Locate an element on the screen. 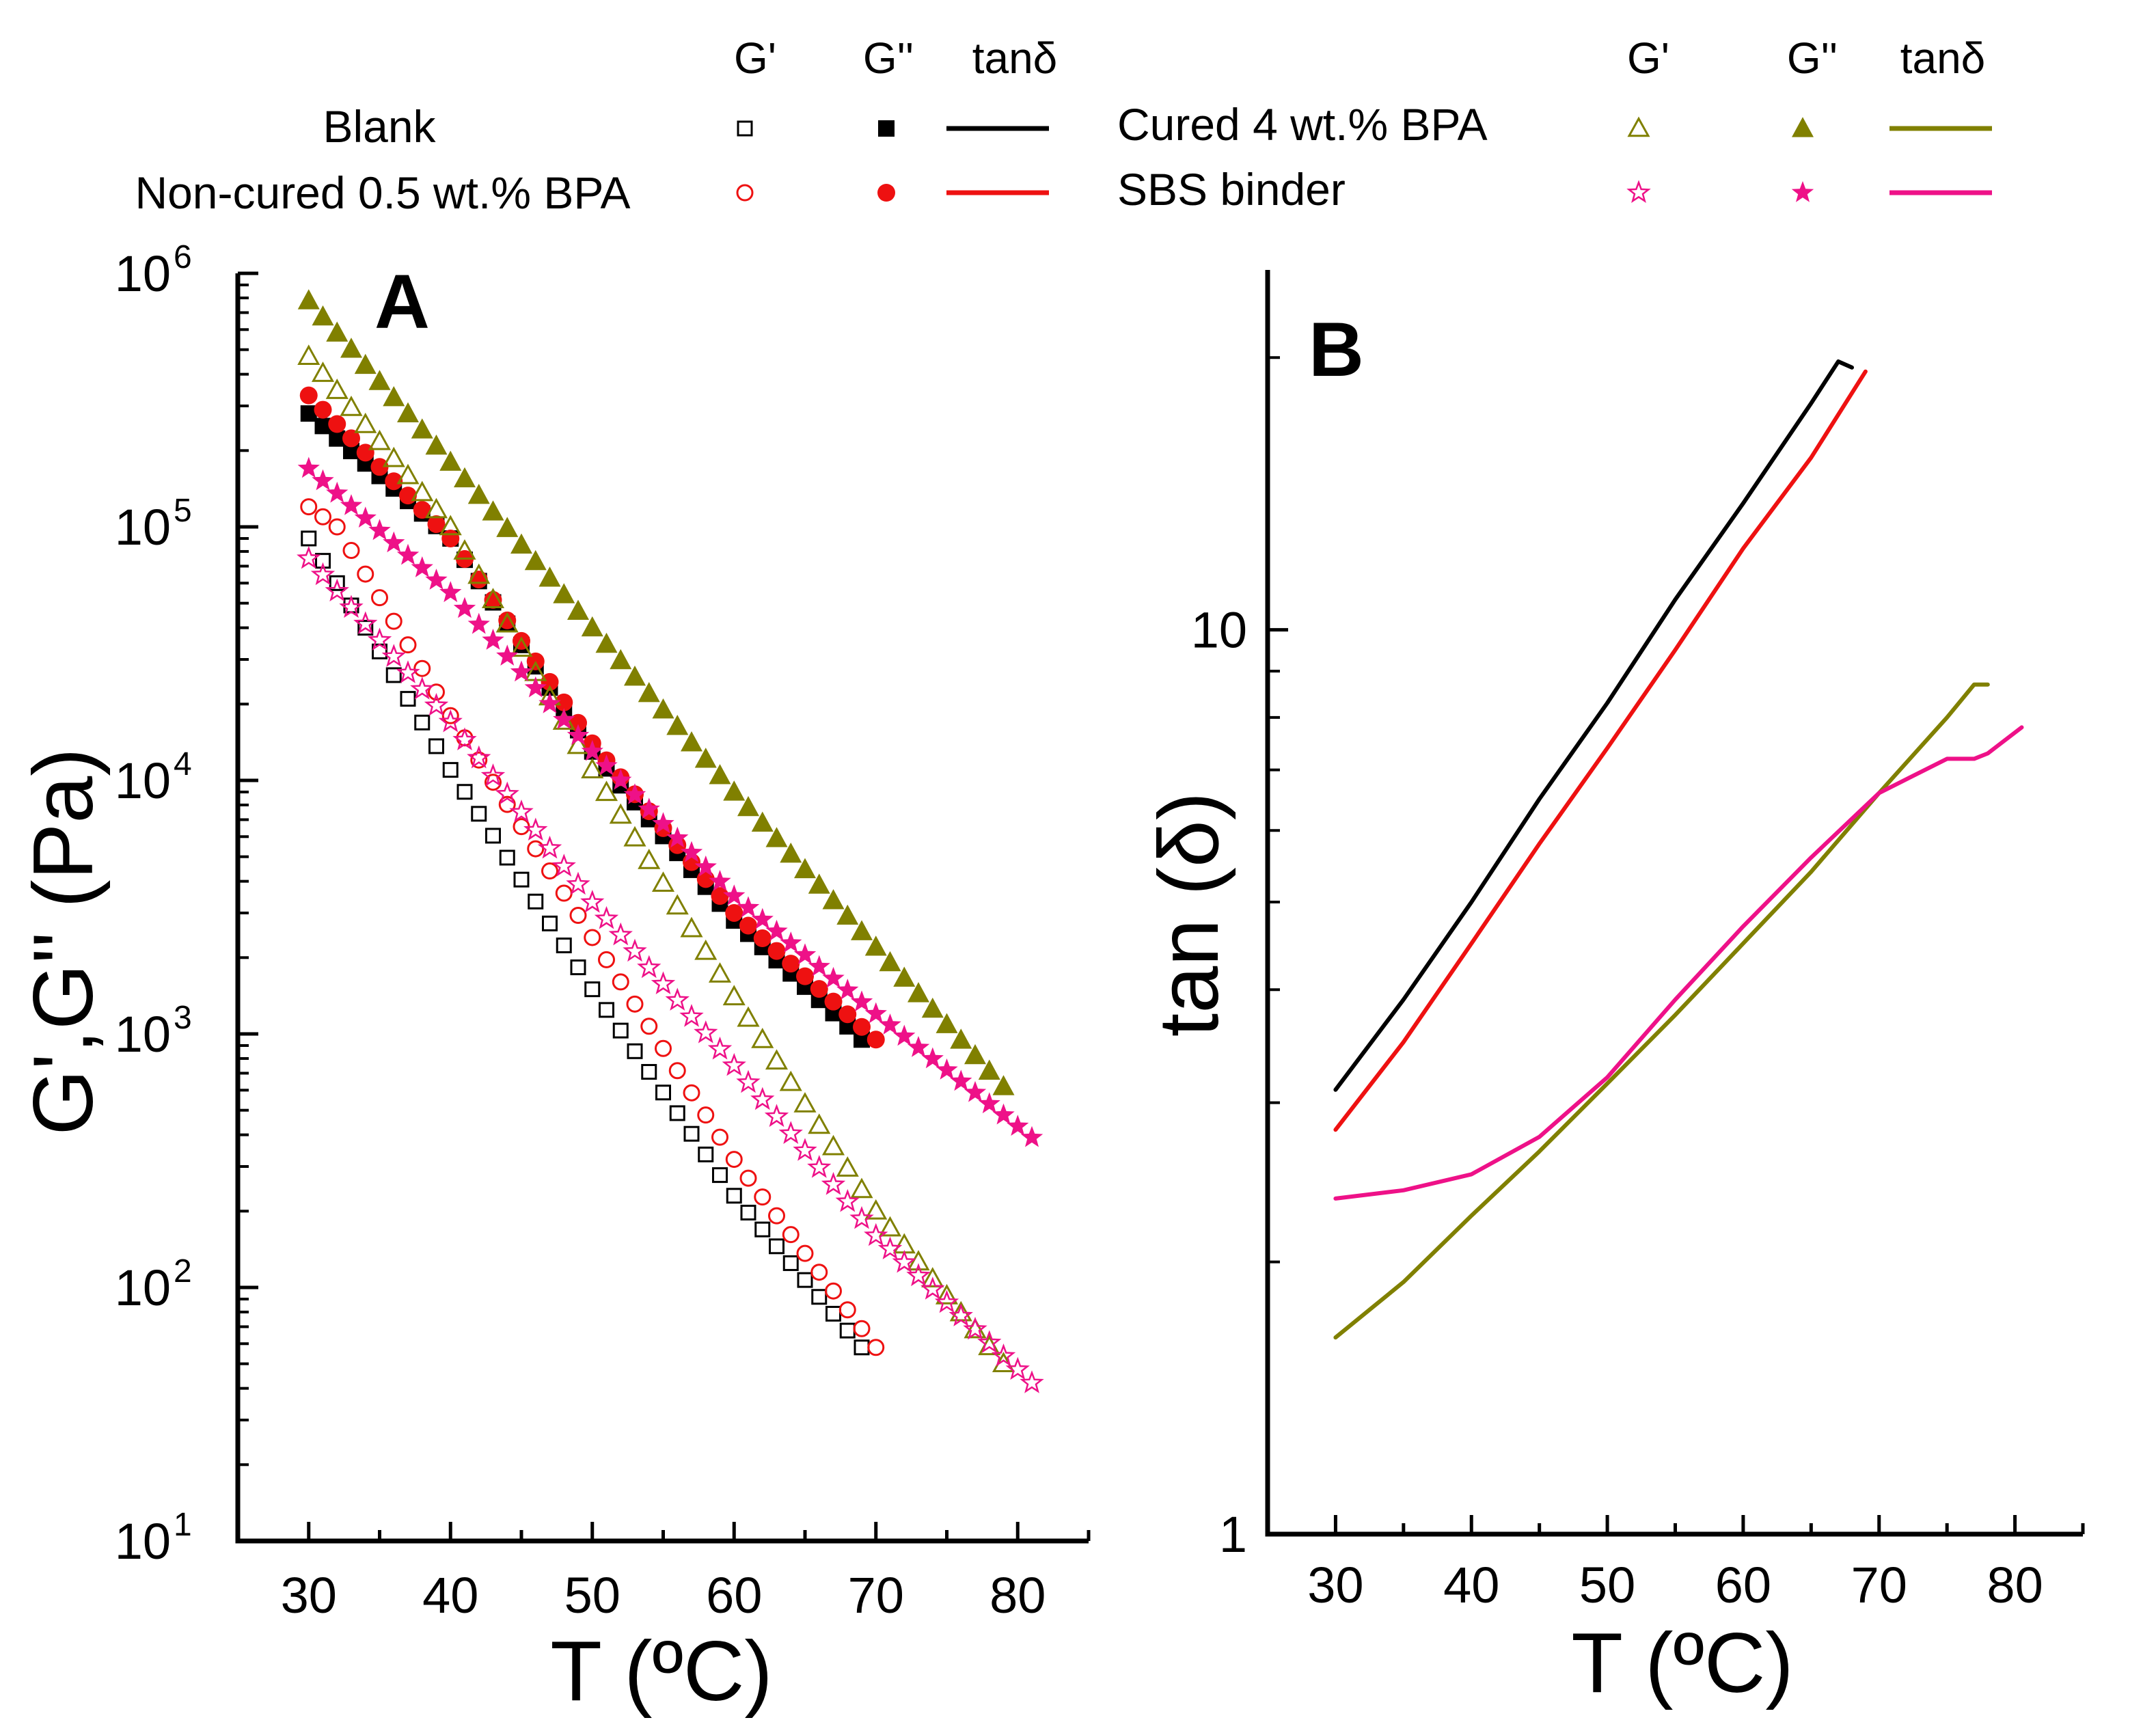 The width and height of the screenshot is (2156, 1733). legend-label-blank: Blank is located at coordinates (379, 126).